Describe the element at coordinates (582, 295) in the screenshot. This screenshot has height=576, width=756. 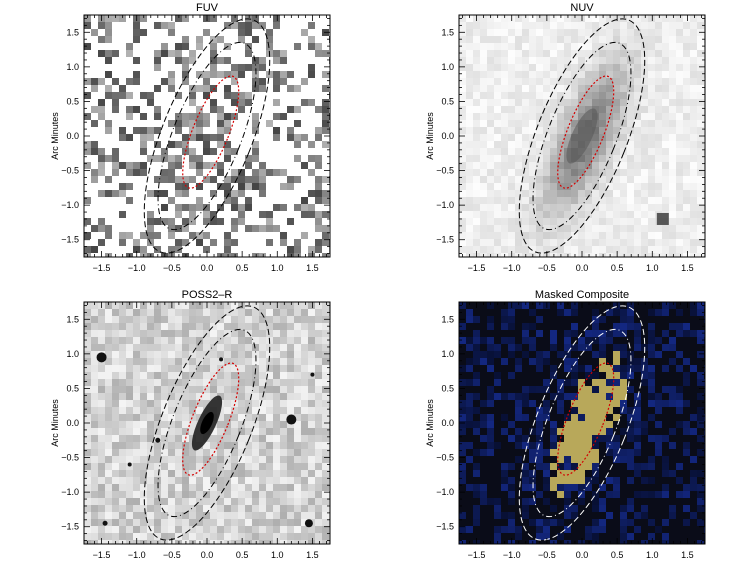
I see `panel-title: Masked Composite` at that location.